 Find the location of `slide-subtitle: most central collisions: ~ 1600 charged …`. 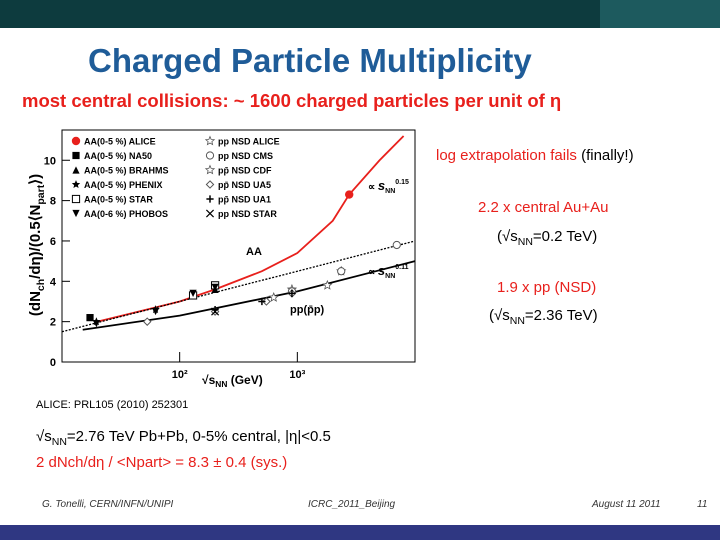

slide-subtitle: most central collisions: ~ 1600 charged … is located at coordinates (291, 100).